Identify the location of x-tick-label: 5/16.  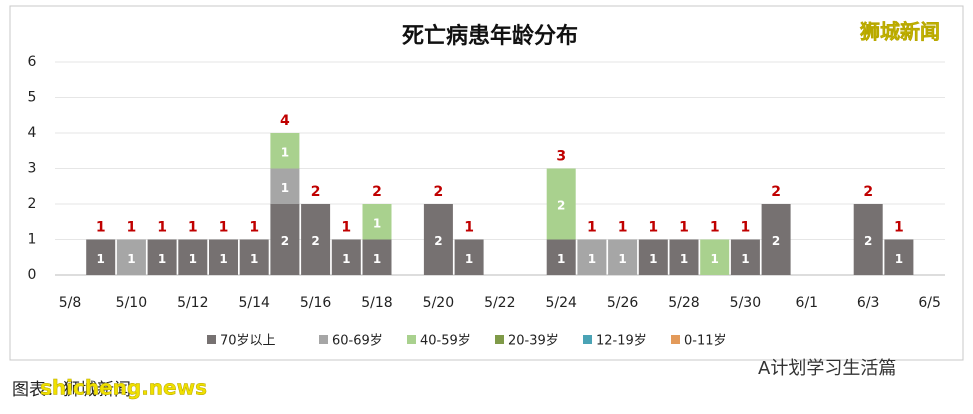
(316, 303).